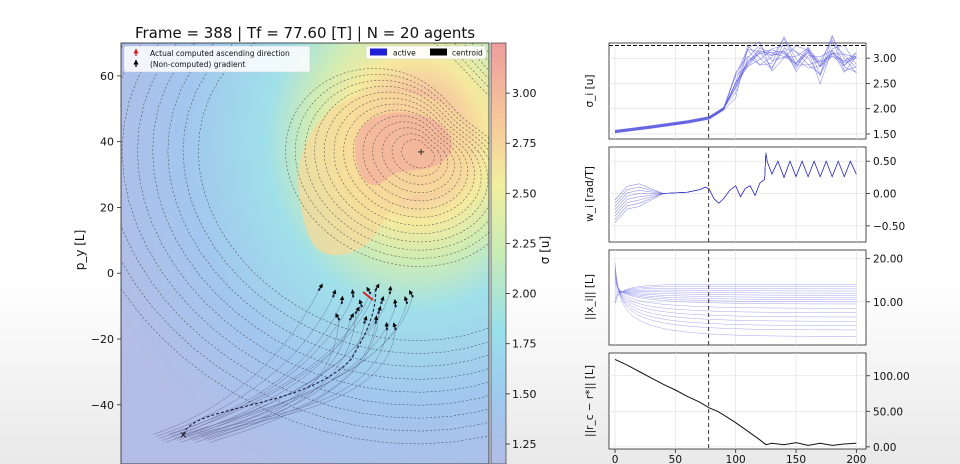 The image size is (960, 464). Describe the element at coordinates (884, 135) in the screenshot. I see `panel-ytick-label: 1.50` at that location.